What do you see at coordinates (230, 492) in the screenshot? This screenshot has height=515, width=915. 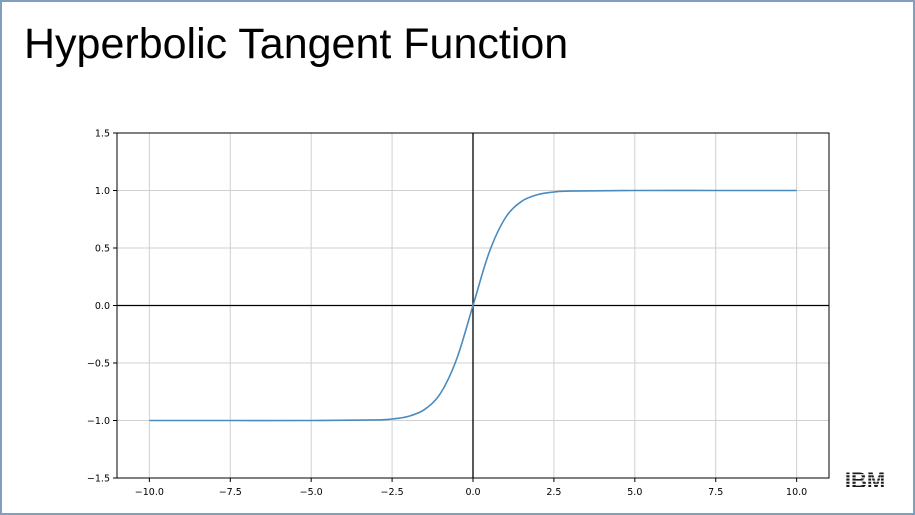 I see `x-tick-label: −7.5` at bounding box center [230, 492].